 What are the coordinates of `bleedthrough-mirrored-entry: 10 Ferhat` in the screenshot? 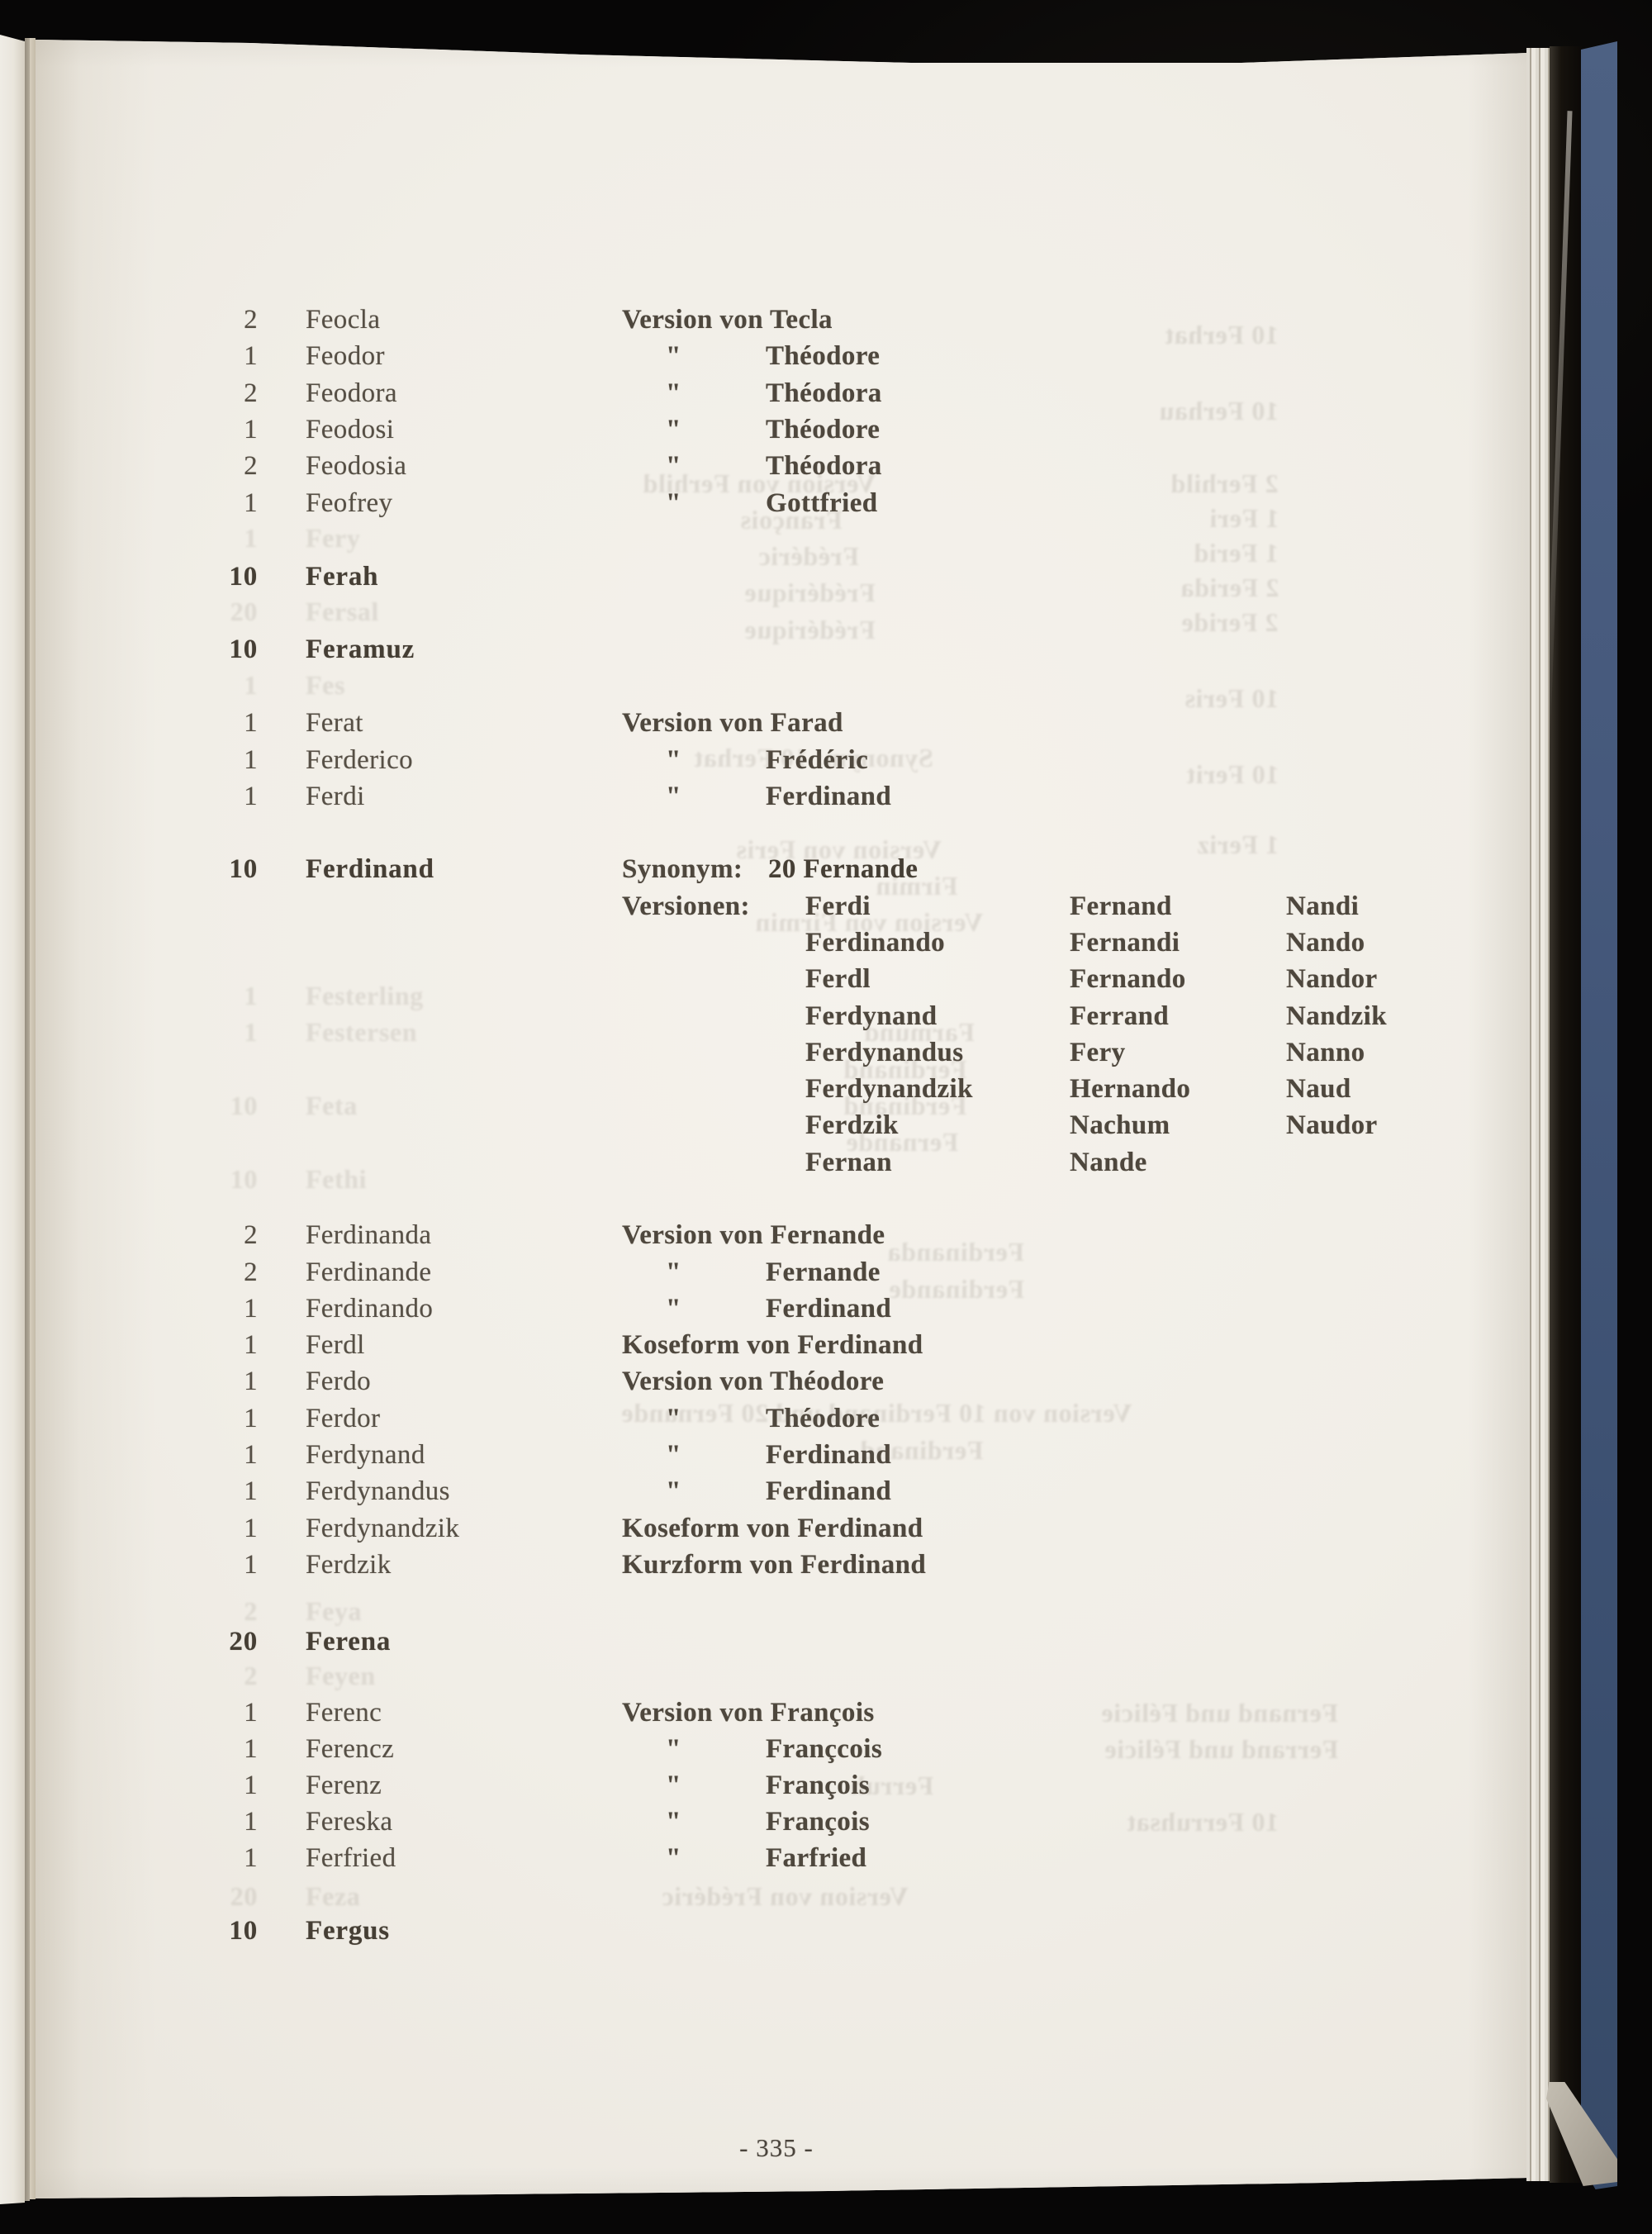 It's located at (1222, 334).